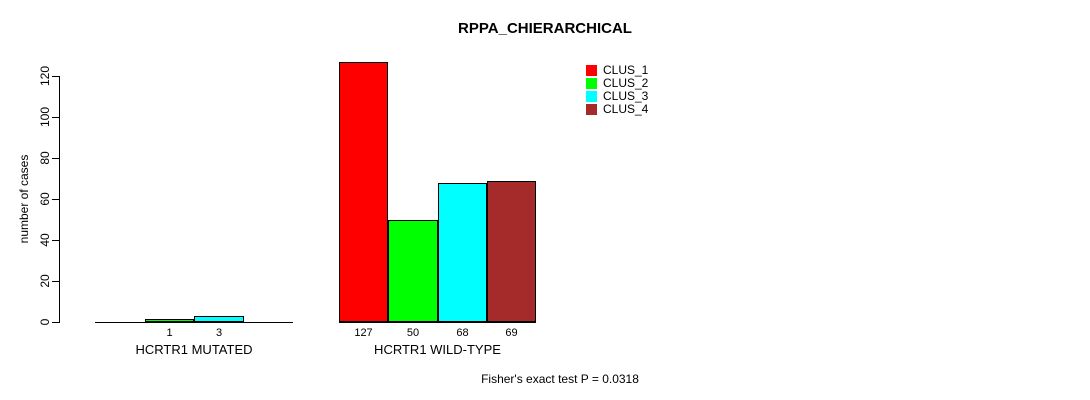 The height and width of the screenshot is (400, 1090). Describe the element at coordinates (413, 333) in the screenshot. I see `bar-value-label: 50` at that location.